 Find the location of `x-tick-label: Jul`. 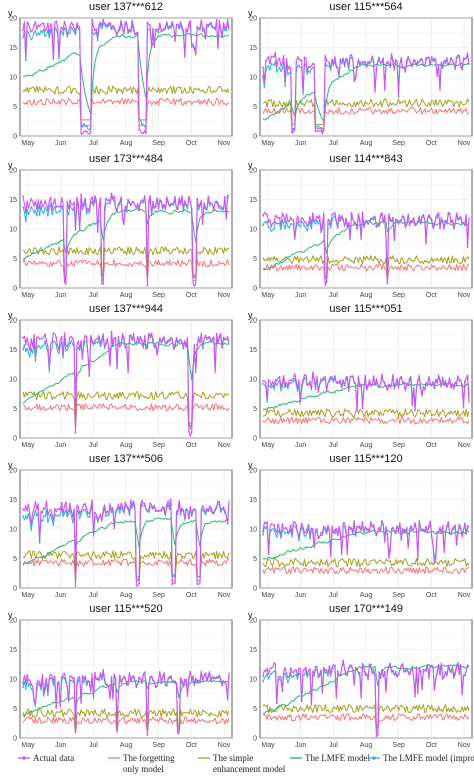

x-tick-label: Jul is located at coordinates (93, 595).